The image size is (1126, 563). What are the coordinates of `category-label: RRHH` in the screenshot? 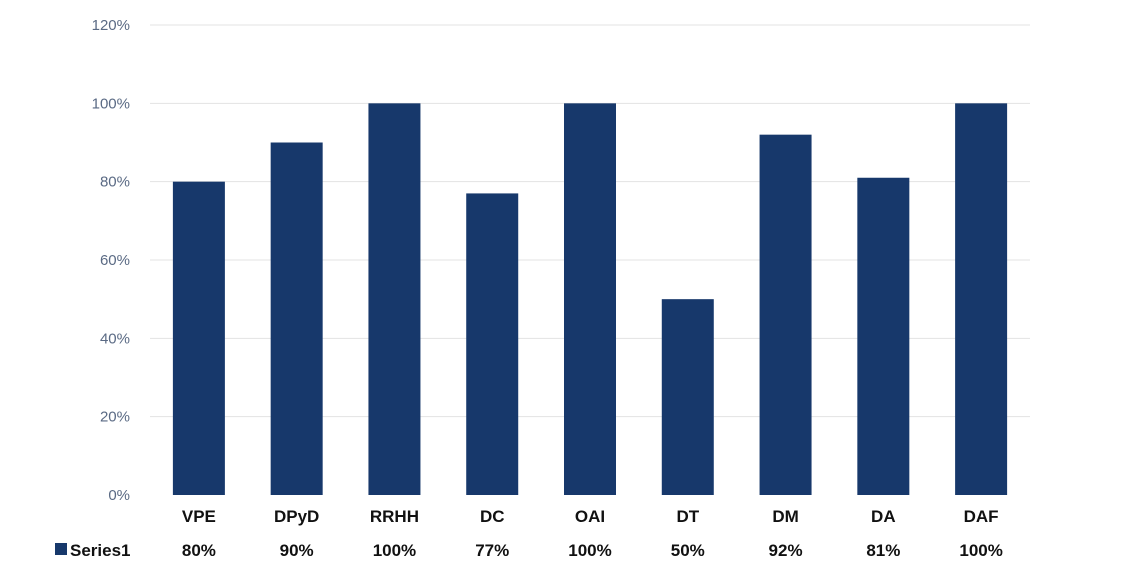 It's located at (394, 516).